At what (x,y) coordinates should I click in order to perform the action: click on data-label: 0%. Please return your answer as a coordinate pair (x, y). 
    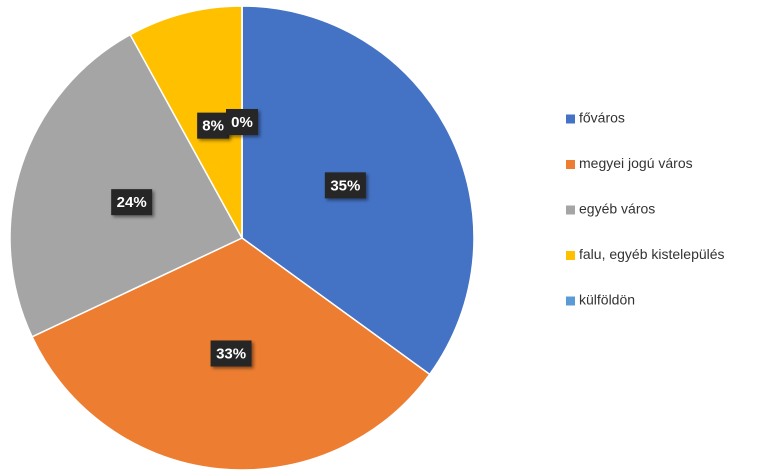
    Looking at the image, I should click on (242, 122).